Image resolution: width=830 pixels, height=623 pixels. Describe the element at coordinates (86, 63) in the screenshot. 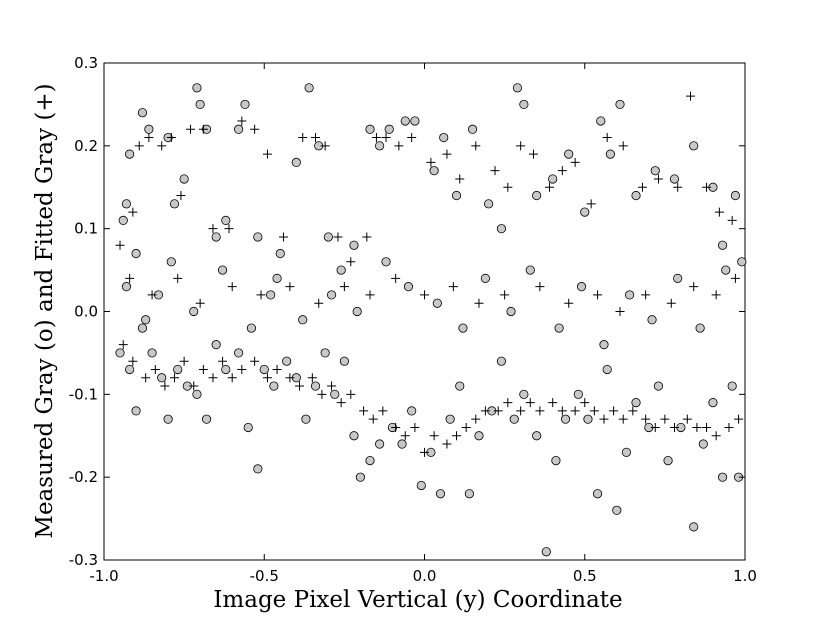

I see `y-tick-label: 0.3` at that location.